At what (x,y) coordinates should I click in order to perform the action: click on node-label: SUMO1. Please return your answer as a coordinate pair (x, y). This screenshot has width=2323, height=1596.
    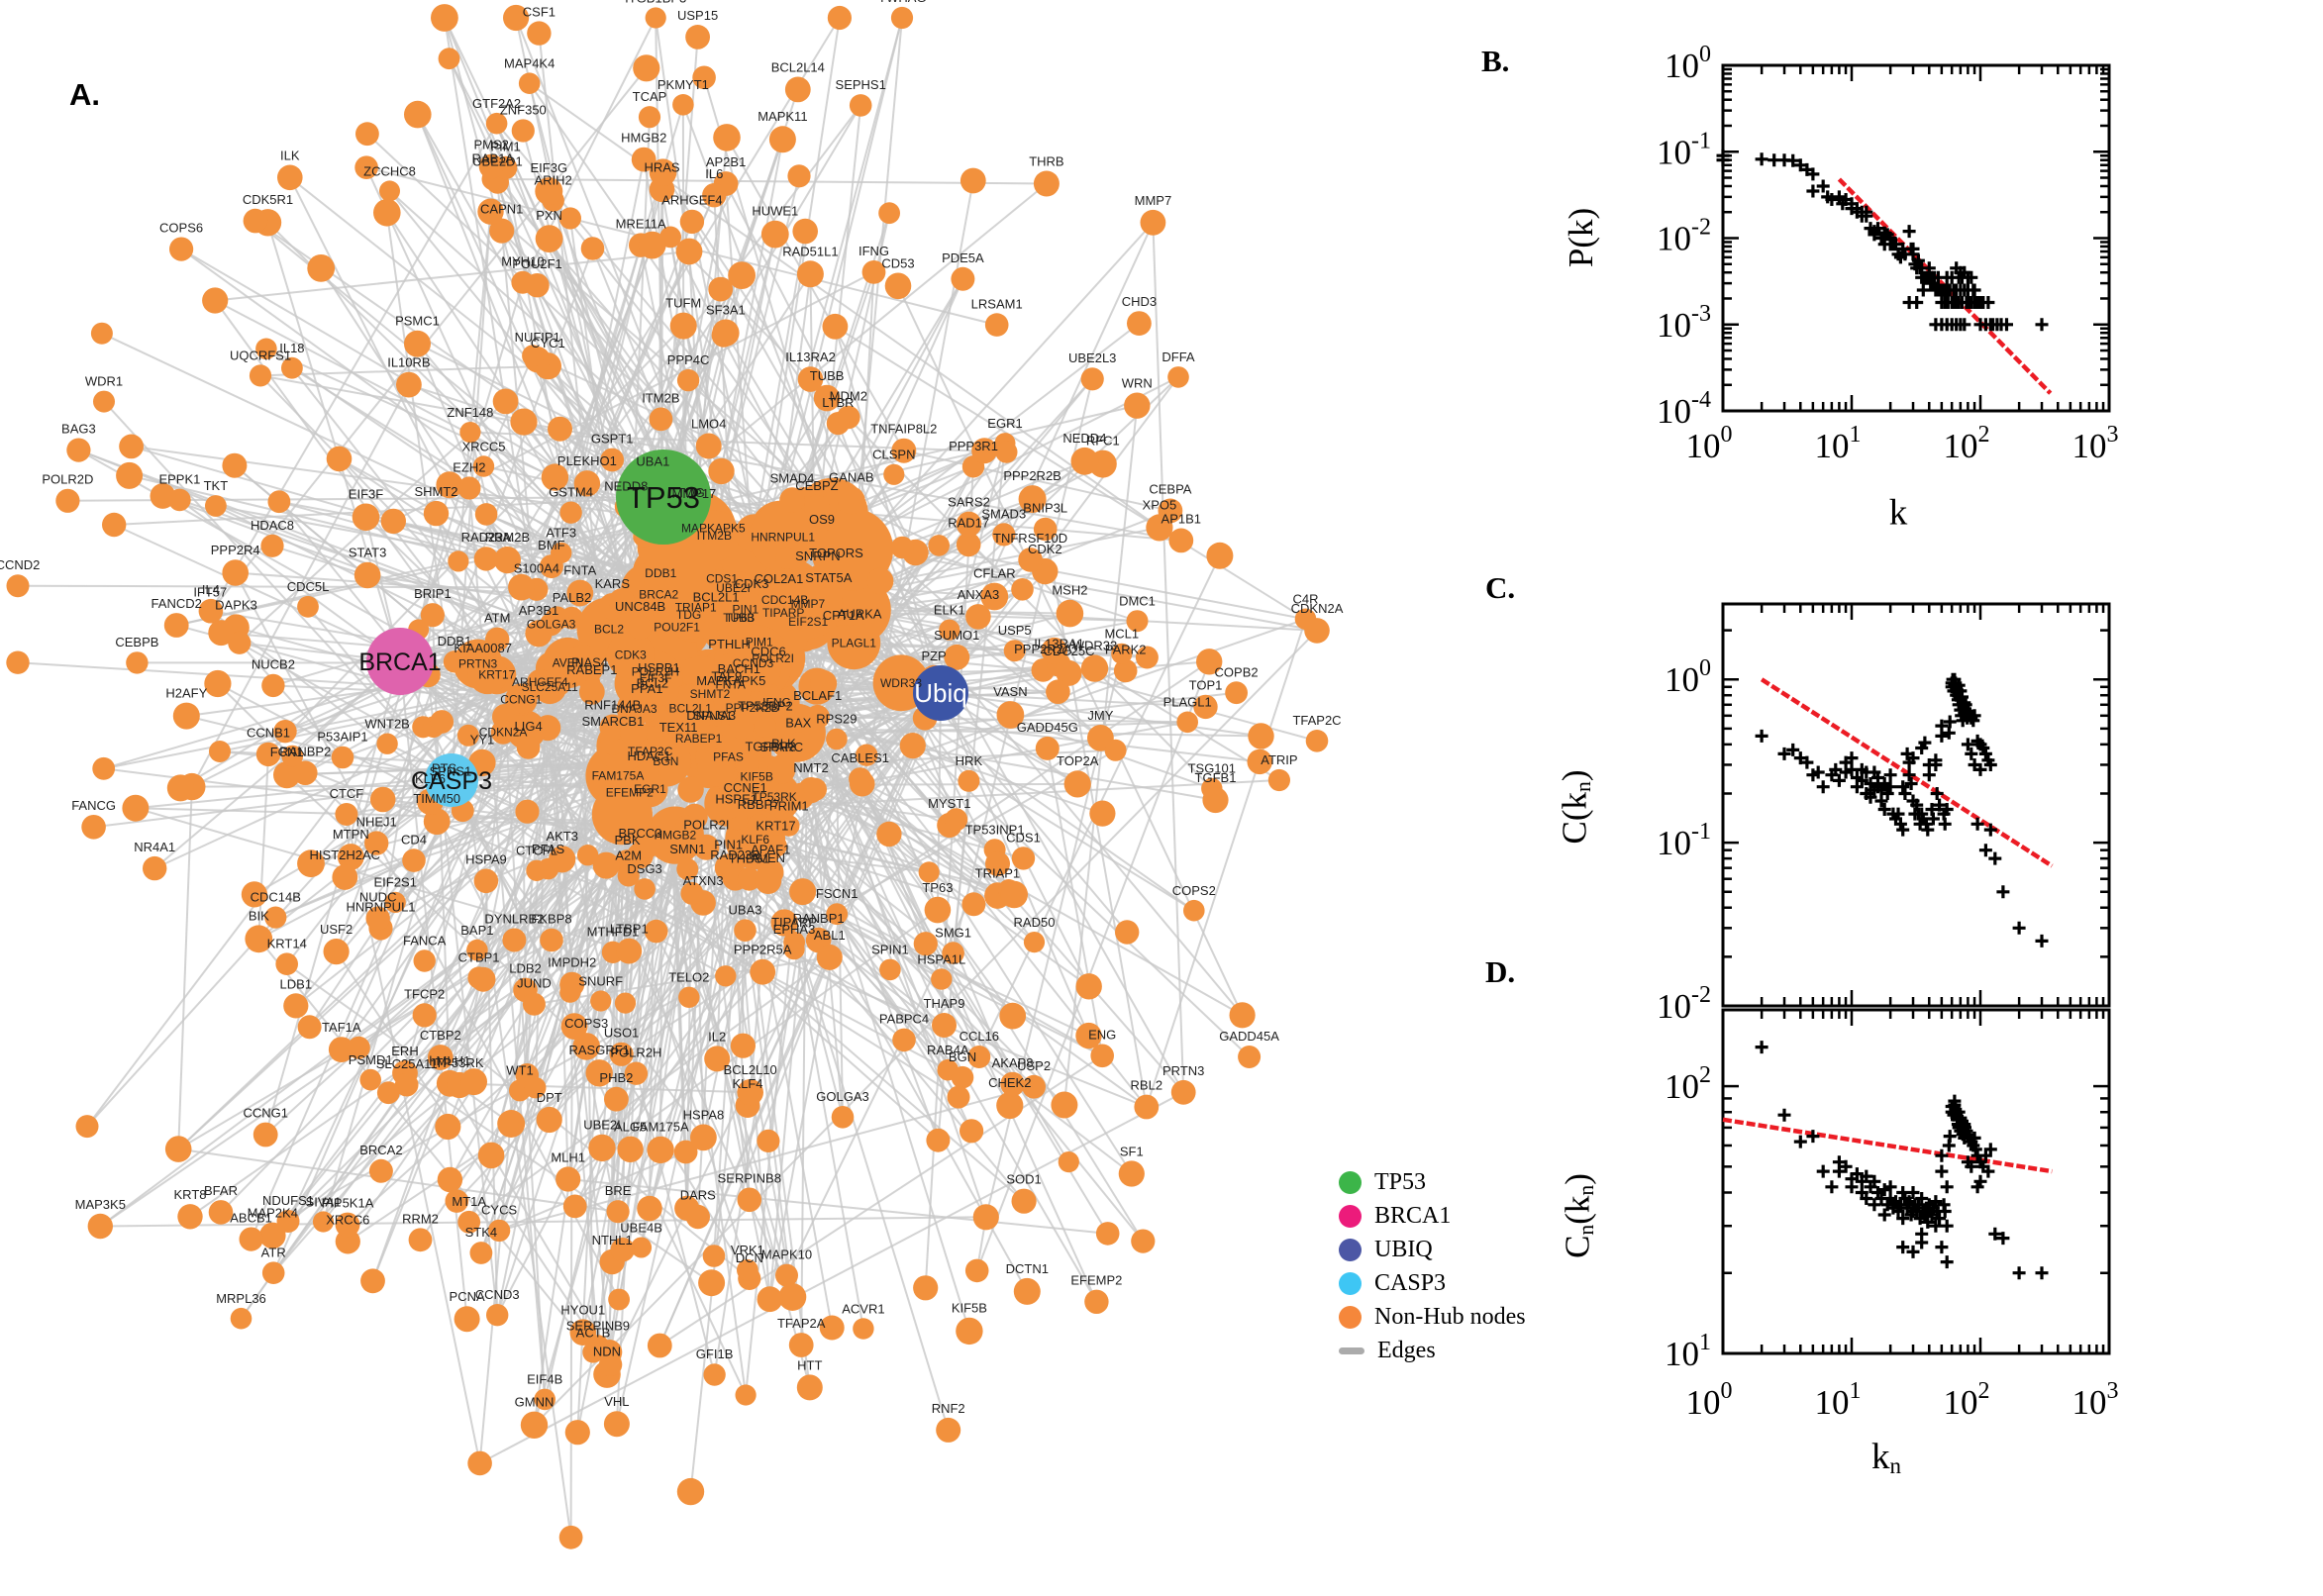
    Looking at the image, I should click on (957, 635).